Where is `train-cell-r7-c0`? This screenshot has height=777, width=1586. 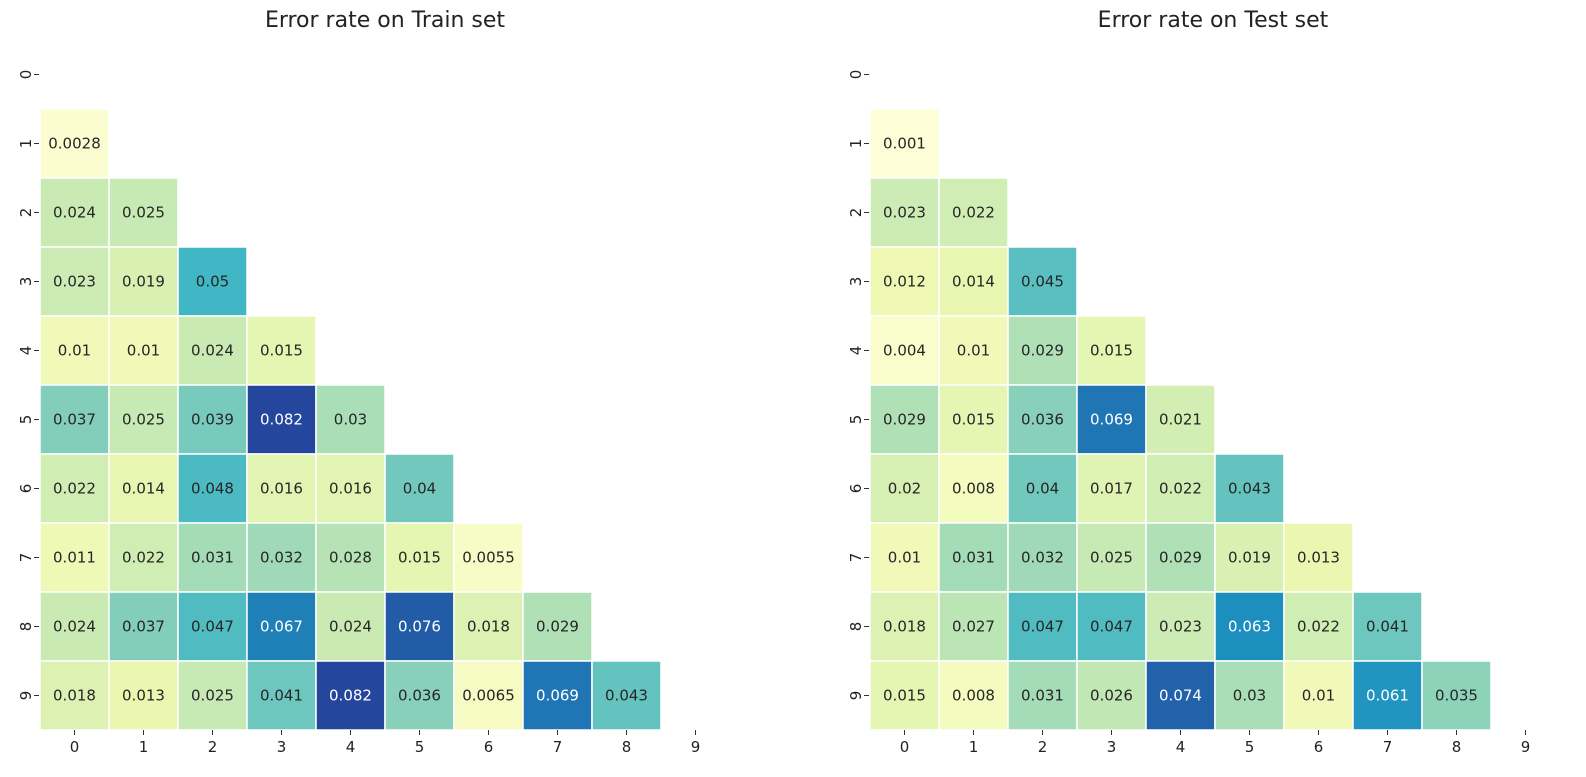 train-cell-r7-c0 is located at coordinates (74, 557).